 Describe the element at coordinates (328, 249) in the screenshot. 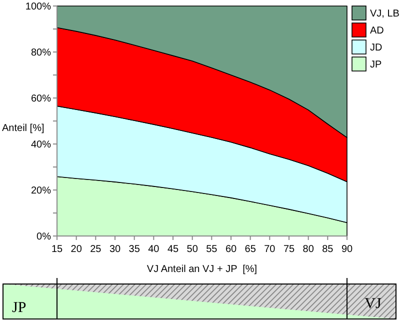

I see `x-tick-label: 85` at that location.